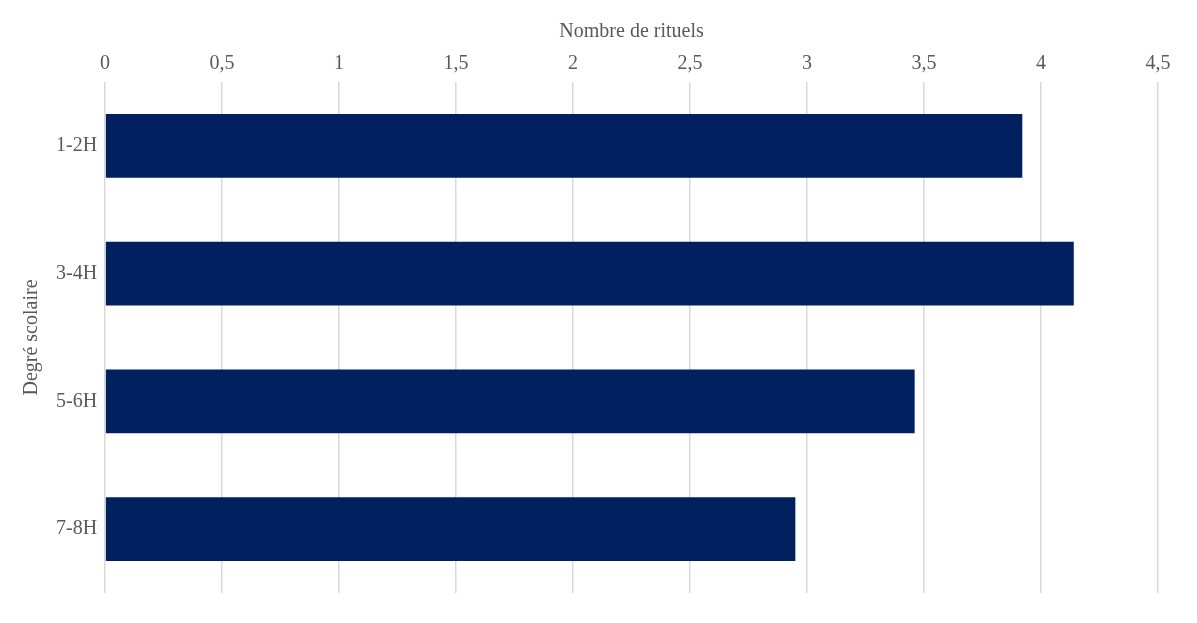 Image resolution: width=1197 pixels, height=623 pixels. What do you see at coordinates (76, 399) in the screenshot?
I see `y-tick-label: 5-6H` at bounding box center [76, 399].